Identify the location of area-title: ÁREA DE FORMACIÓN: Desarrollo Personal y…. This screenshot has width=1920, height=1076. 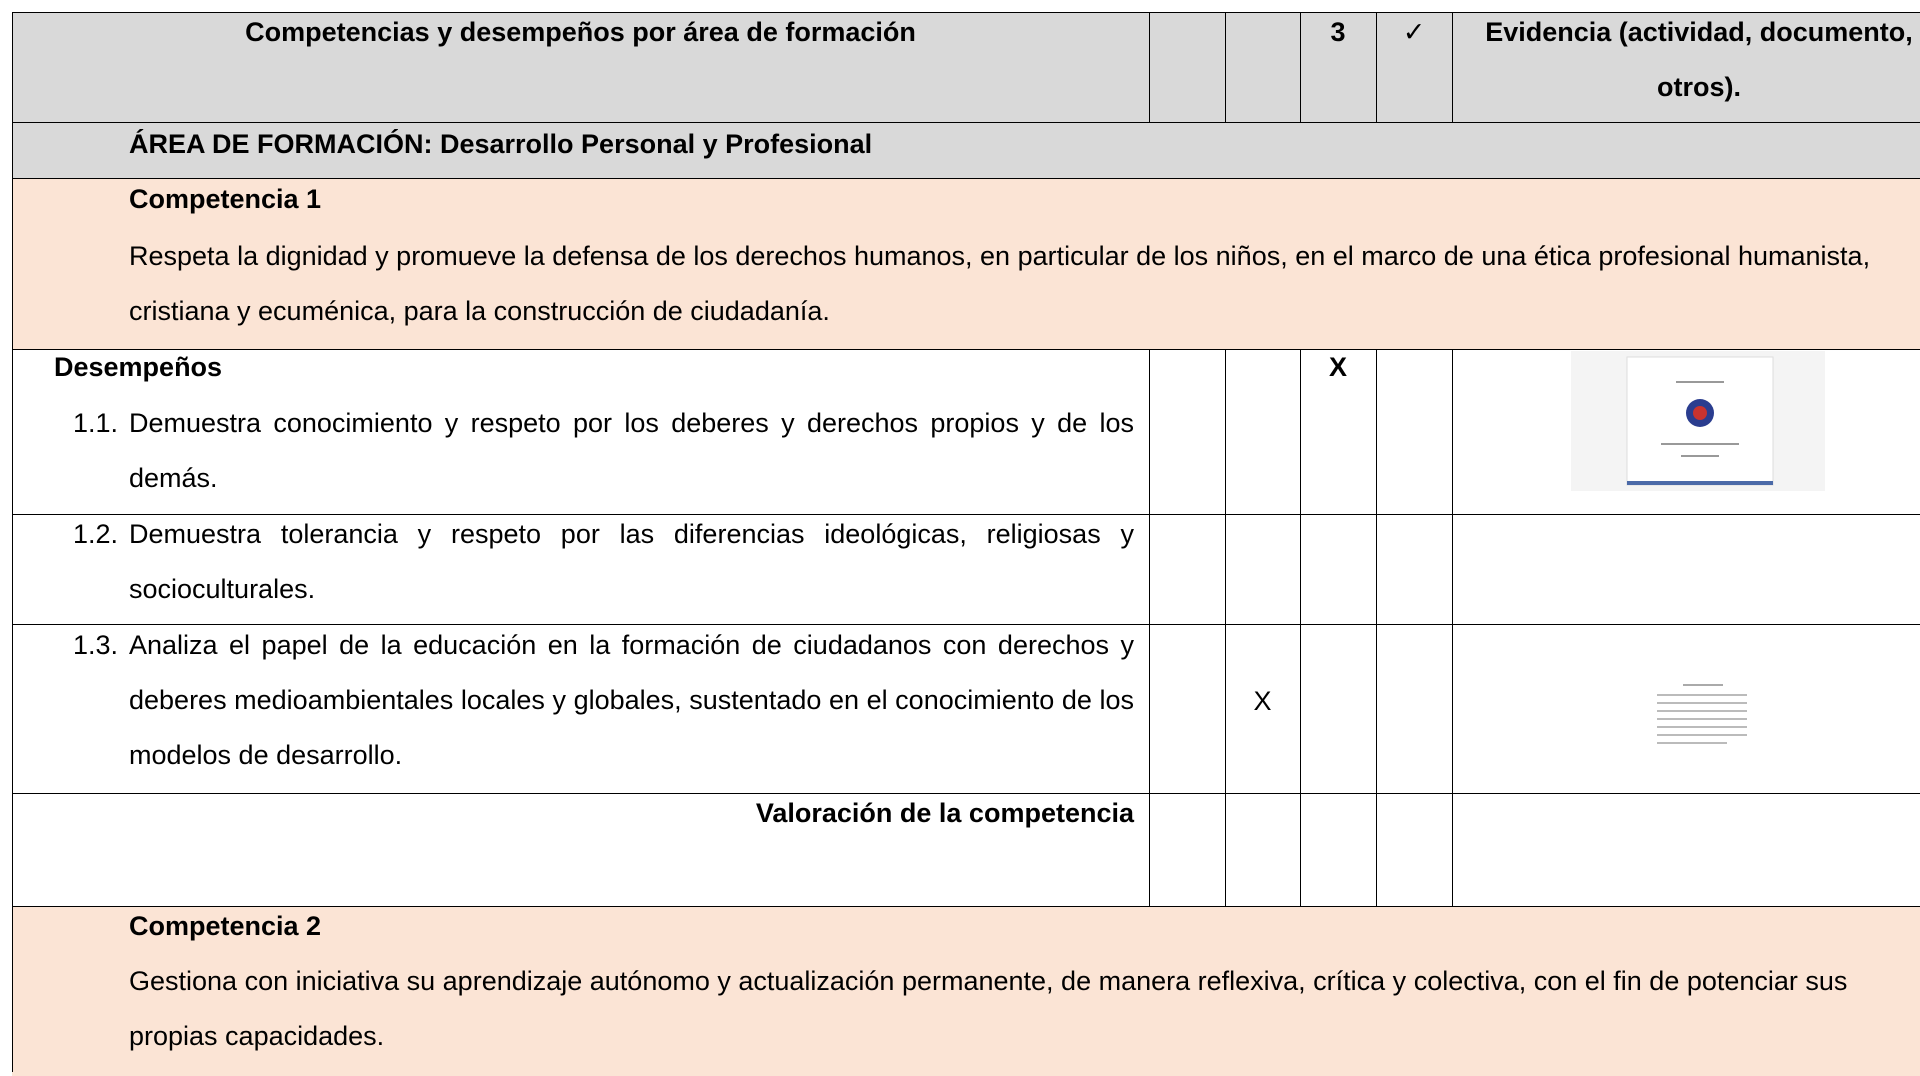
(501, 144).